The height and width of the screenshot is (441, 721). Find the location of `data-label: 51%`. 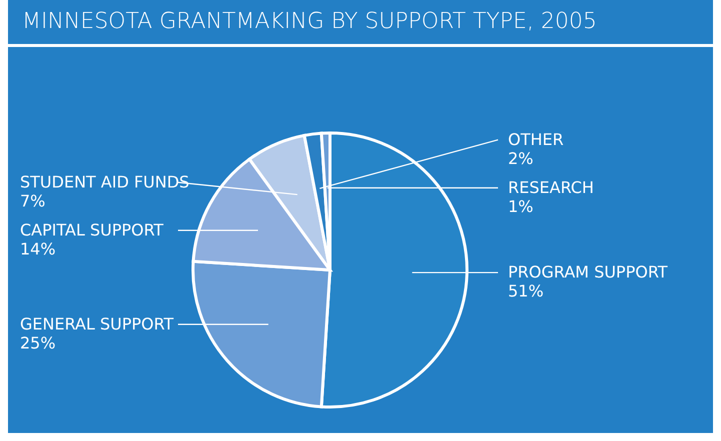

data-label: 51% is located at coordinates (526, 291).